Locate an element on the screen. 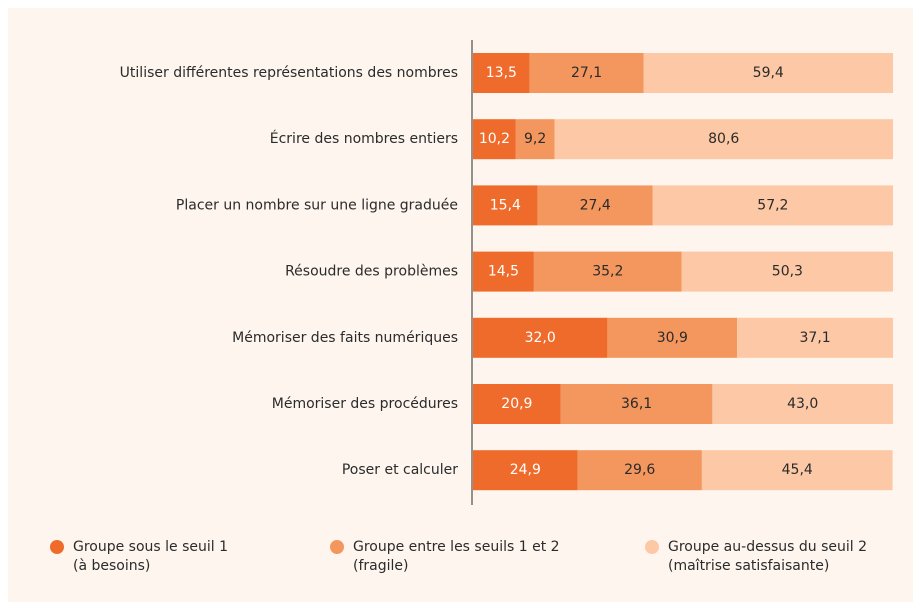  value-label: 10,2 is located at coordinates (494, 139).